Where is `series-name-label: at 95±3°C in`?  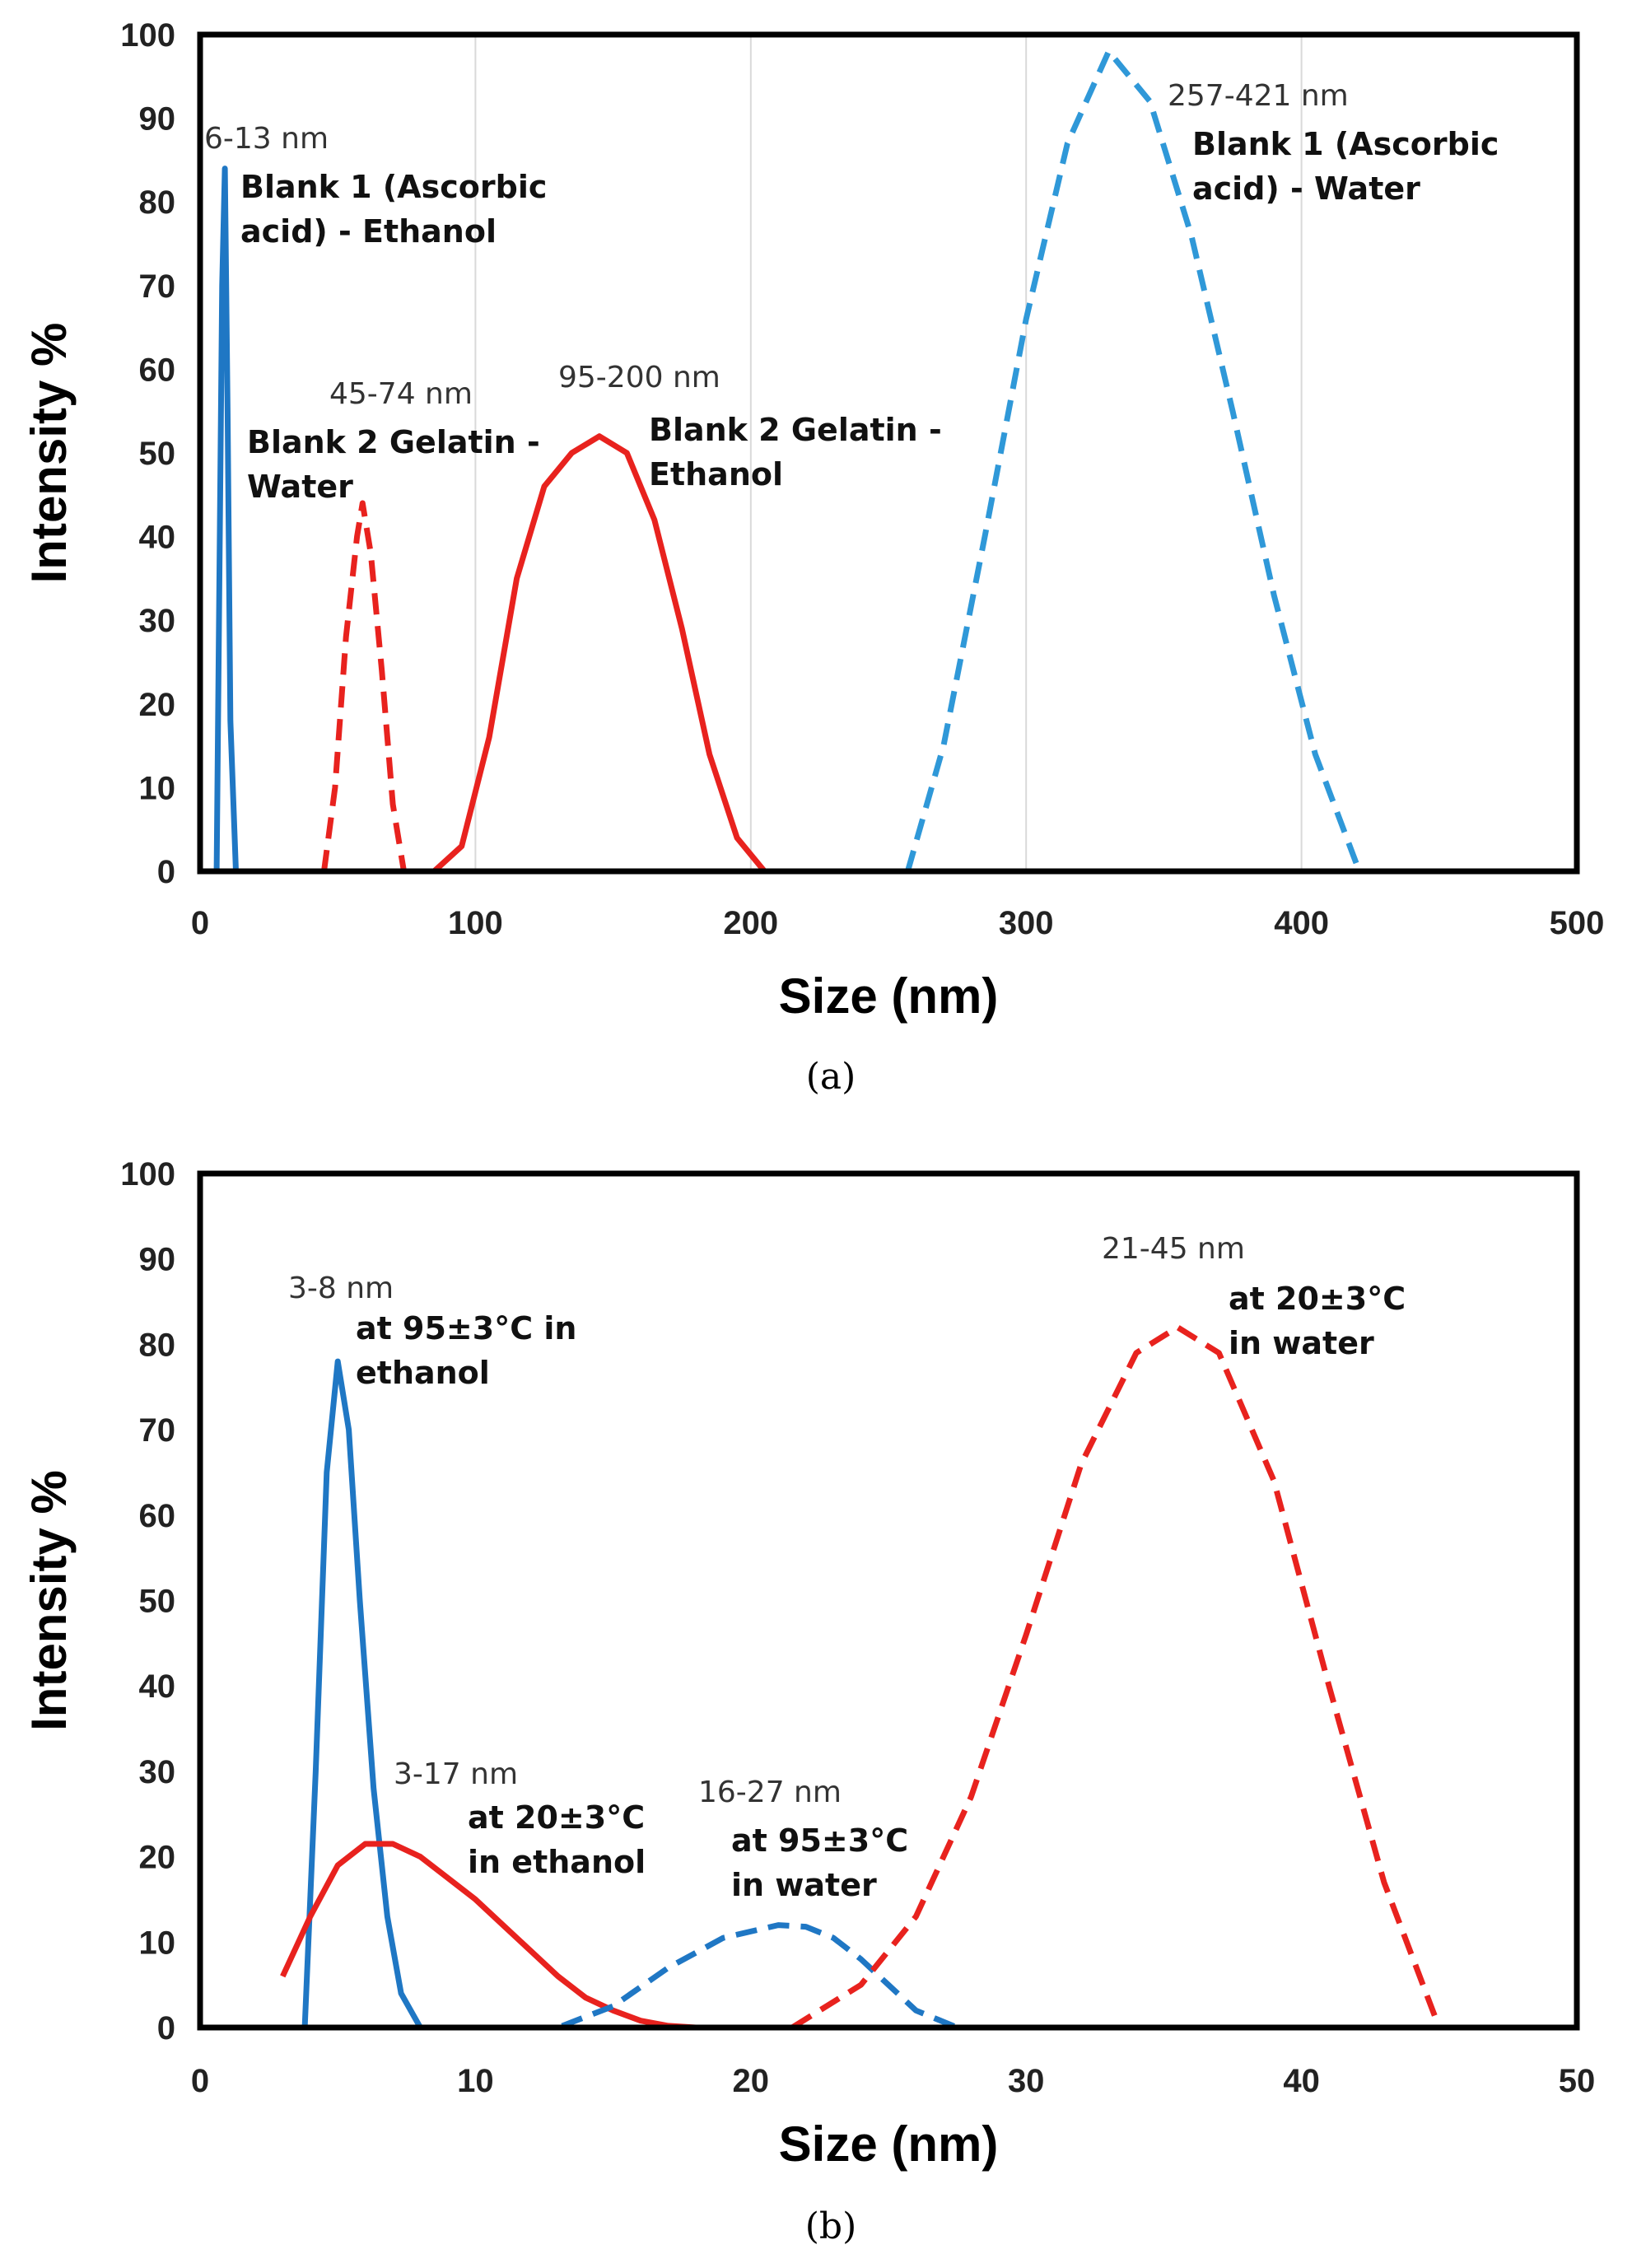 series-name-label: at 95±3°C in is located at coordinates (466, 1328).